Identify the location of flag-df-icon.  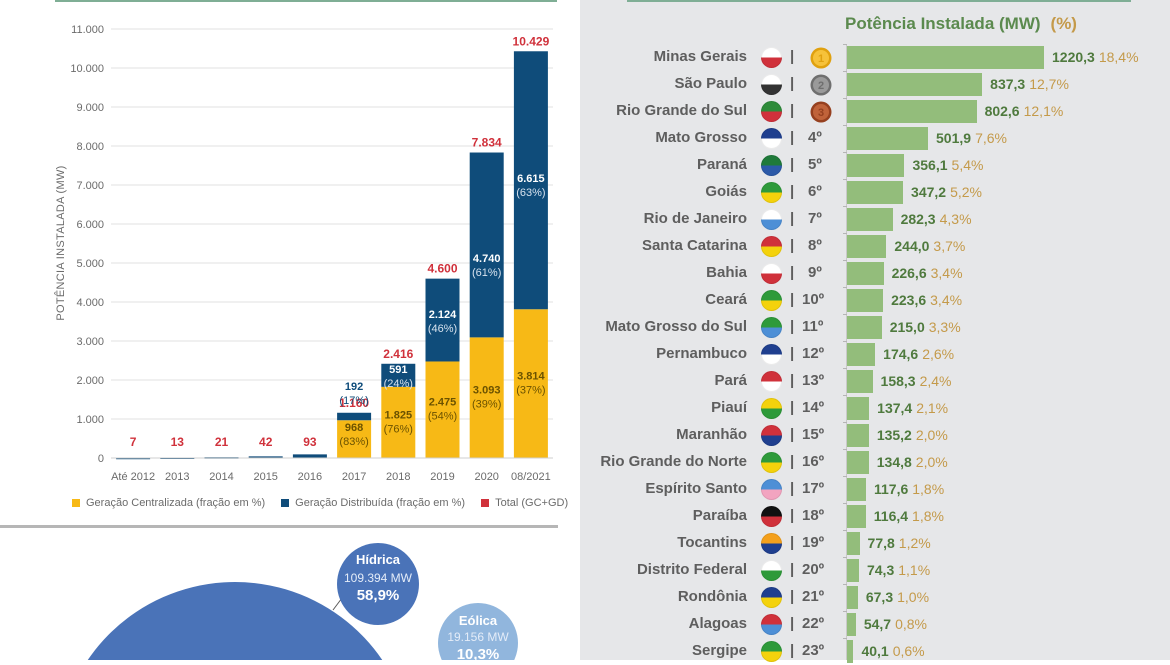
(771, 570).